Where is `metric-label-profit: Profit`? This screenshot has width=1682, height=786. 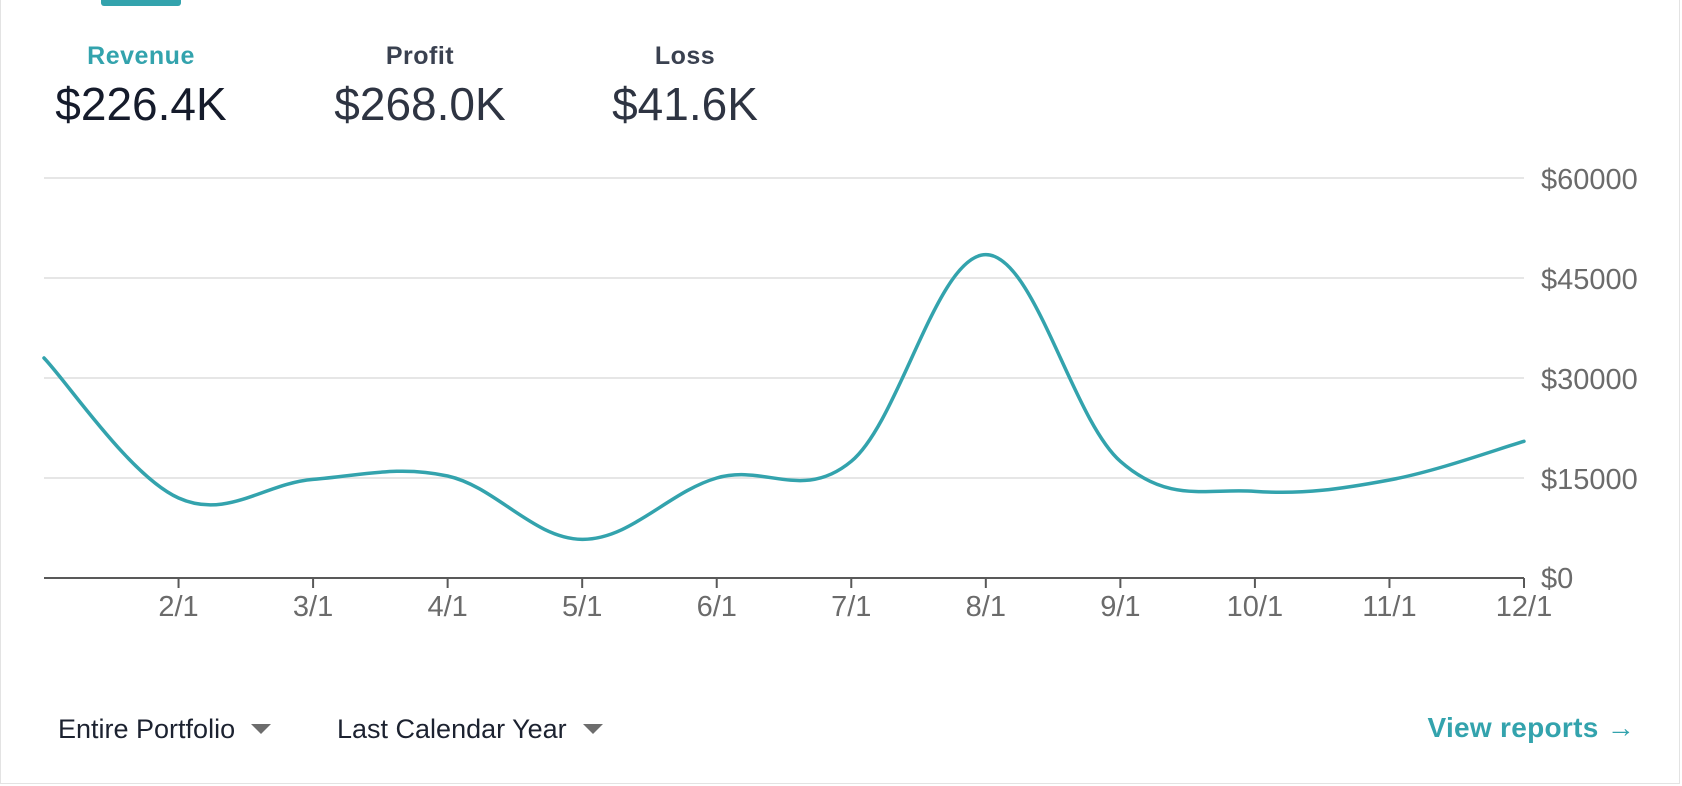 metric-label-profit: Profit is located at coordinates (420, 56).